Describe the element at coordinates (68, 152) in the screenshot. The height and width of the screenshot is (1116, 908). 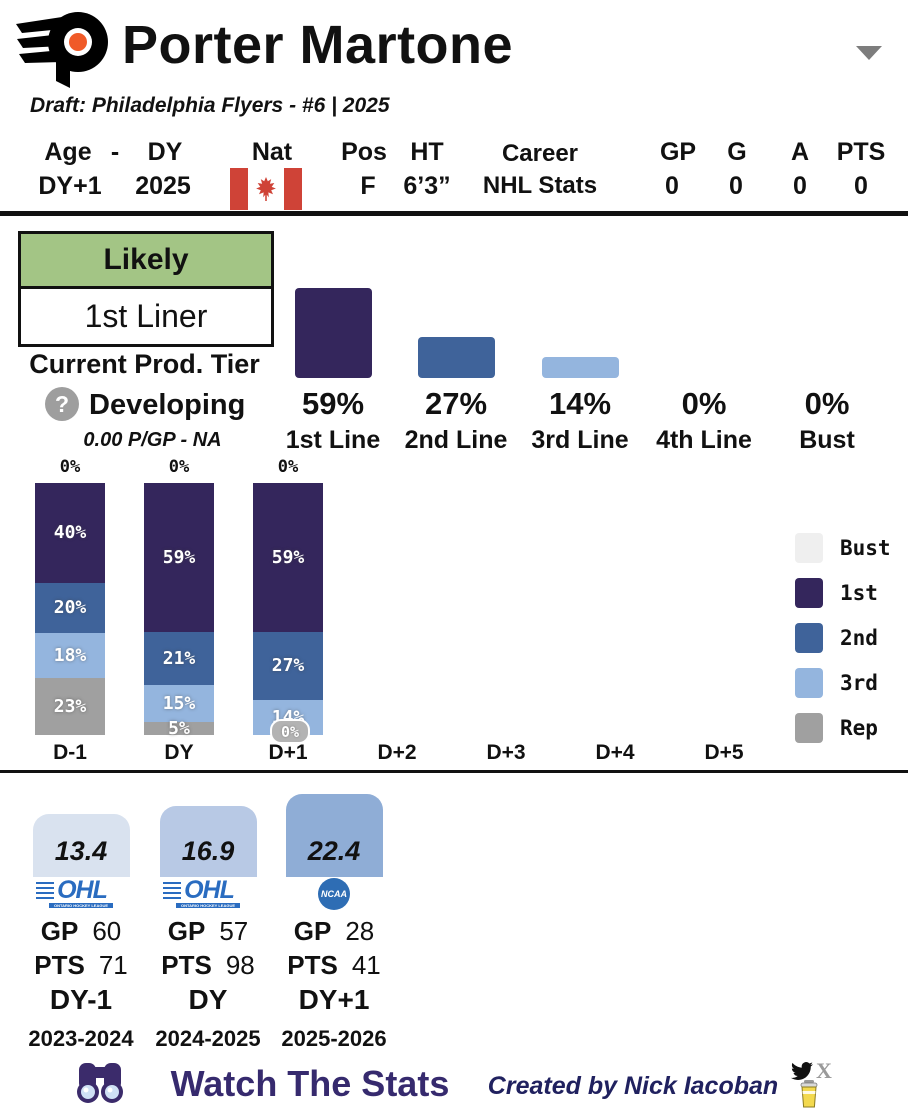
I see `age-header: Age` at that location.